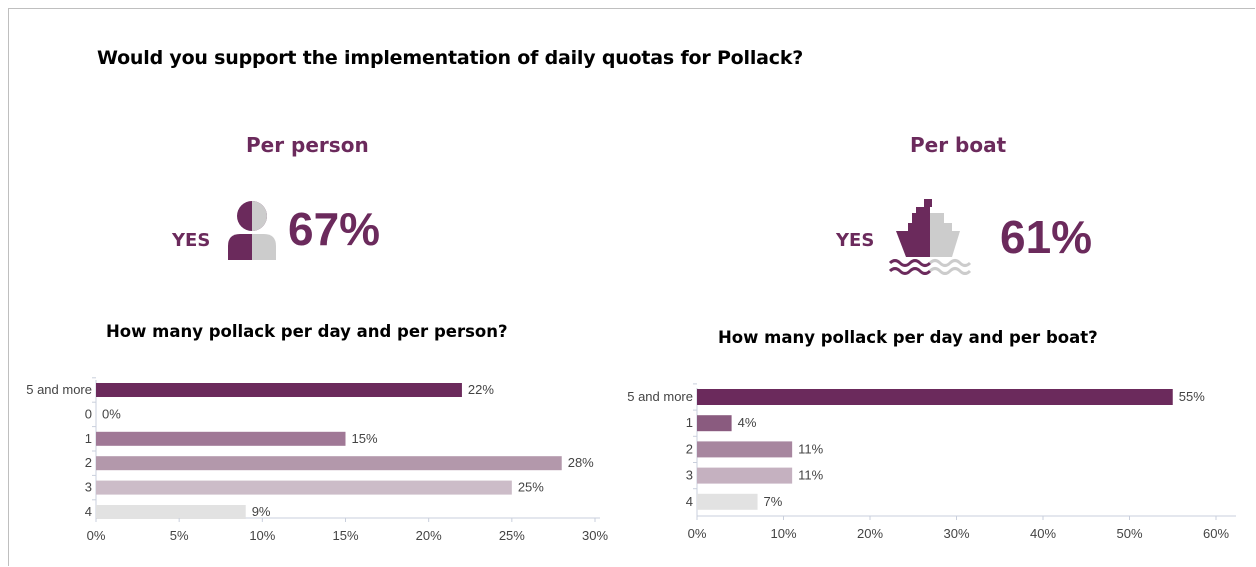  Describe the element at coordinates (773, 501) in the screenshot. I see `per-boat-data-label: 7%` at that location.